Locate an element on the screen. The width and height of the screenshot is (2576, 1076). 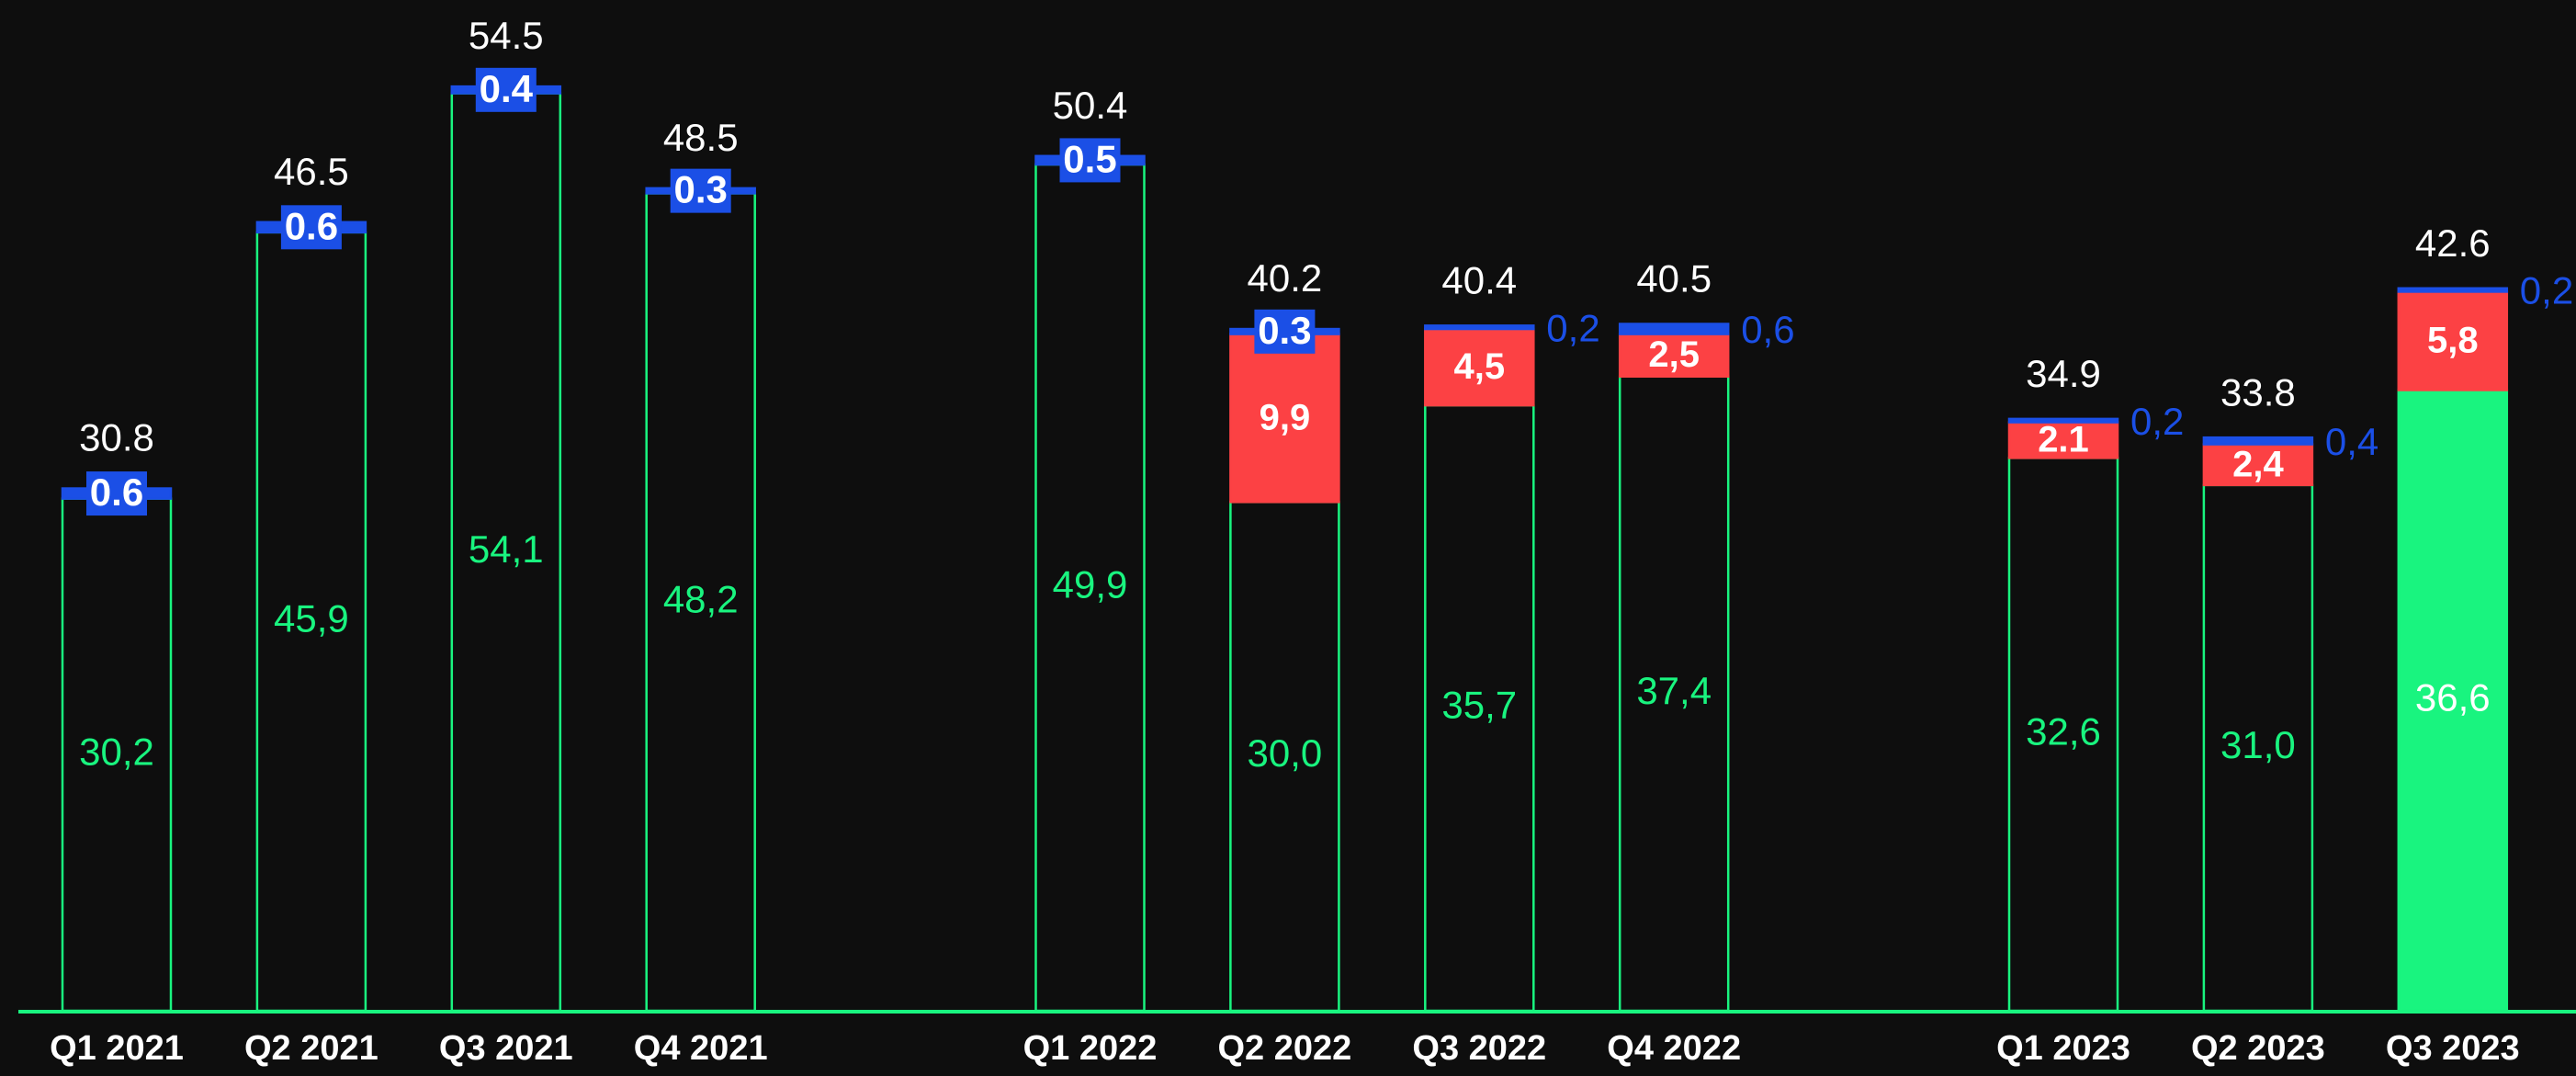
x-tick-label: Q2 2023 is located at coordinates (2258, 1049).